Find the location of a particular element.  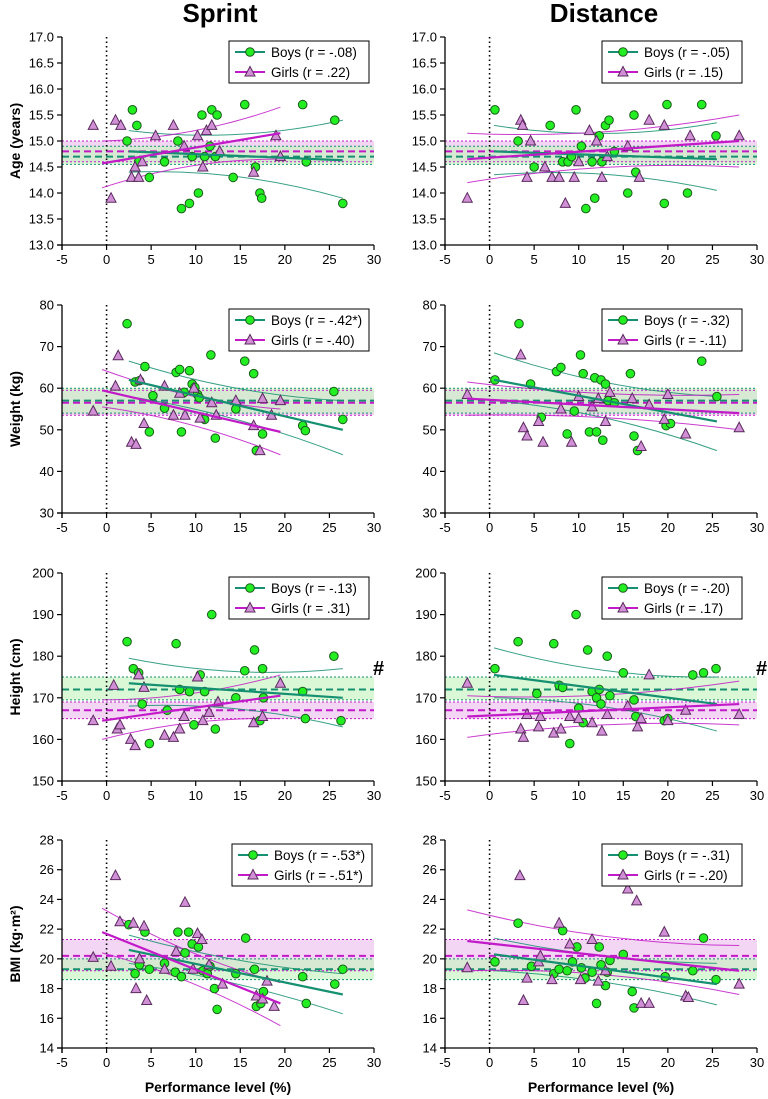

x-tick-label: 30 is located at coordinates (757, 259).